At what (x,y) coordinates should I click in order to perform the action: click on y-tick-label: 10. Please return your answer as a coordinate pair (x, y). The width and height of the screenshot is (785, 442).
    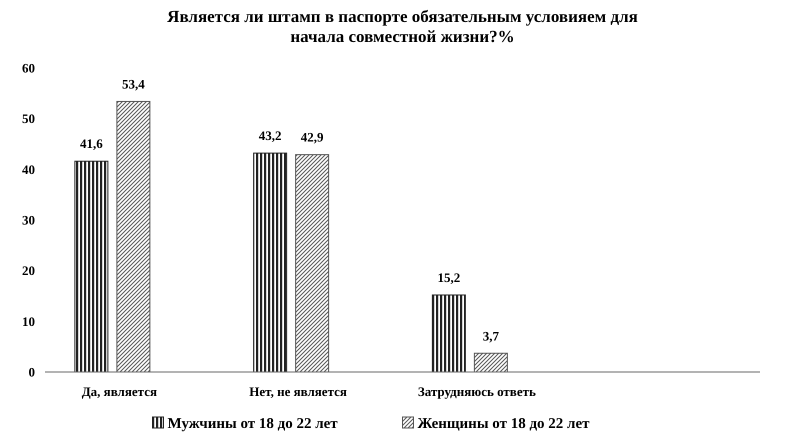
    Looking at the image, I should click on (28, 321).